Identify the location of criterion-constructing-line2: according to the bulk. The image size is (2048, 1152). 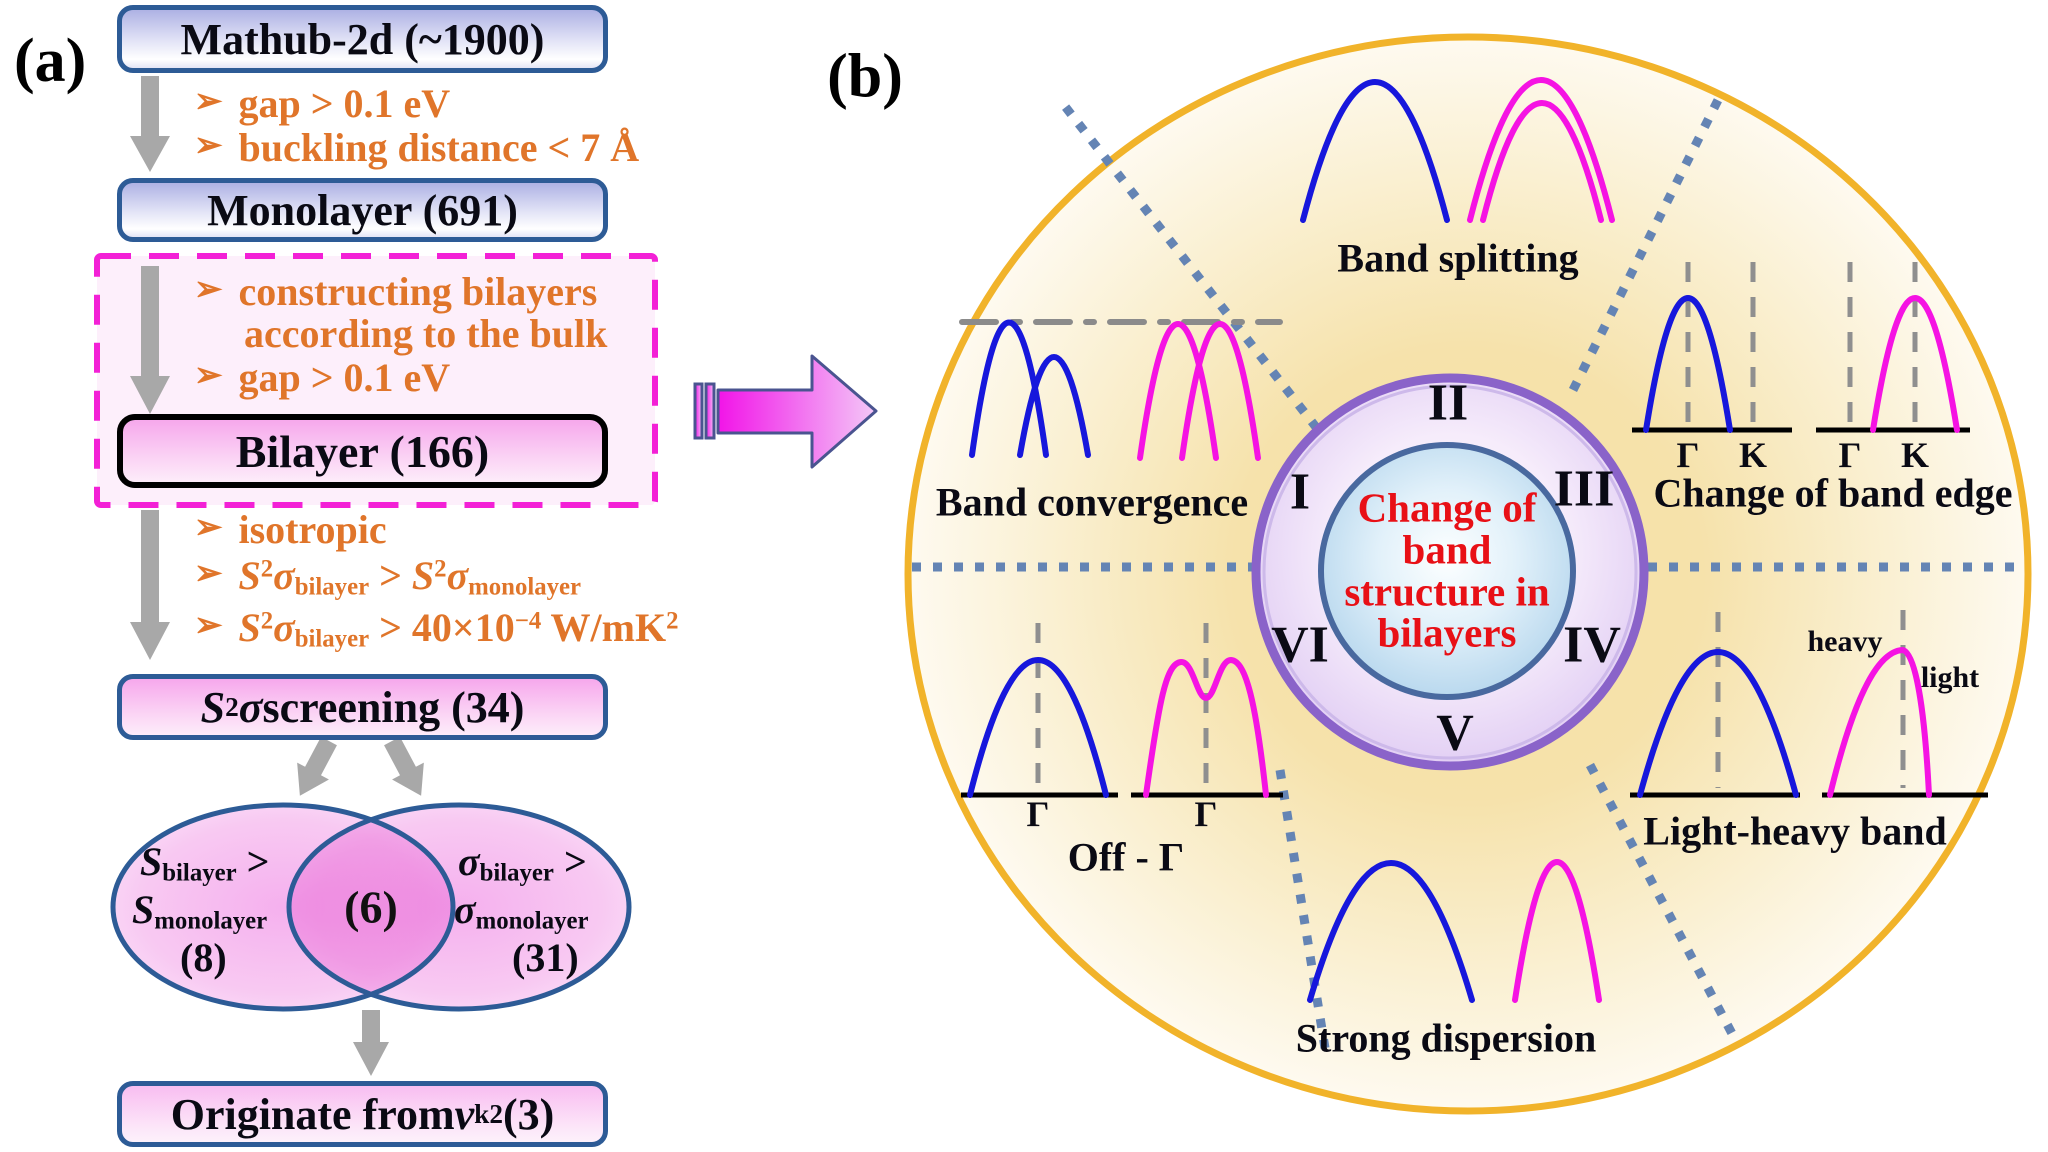
(425, 333).